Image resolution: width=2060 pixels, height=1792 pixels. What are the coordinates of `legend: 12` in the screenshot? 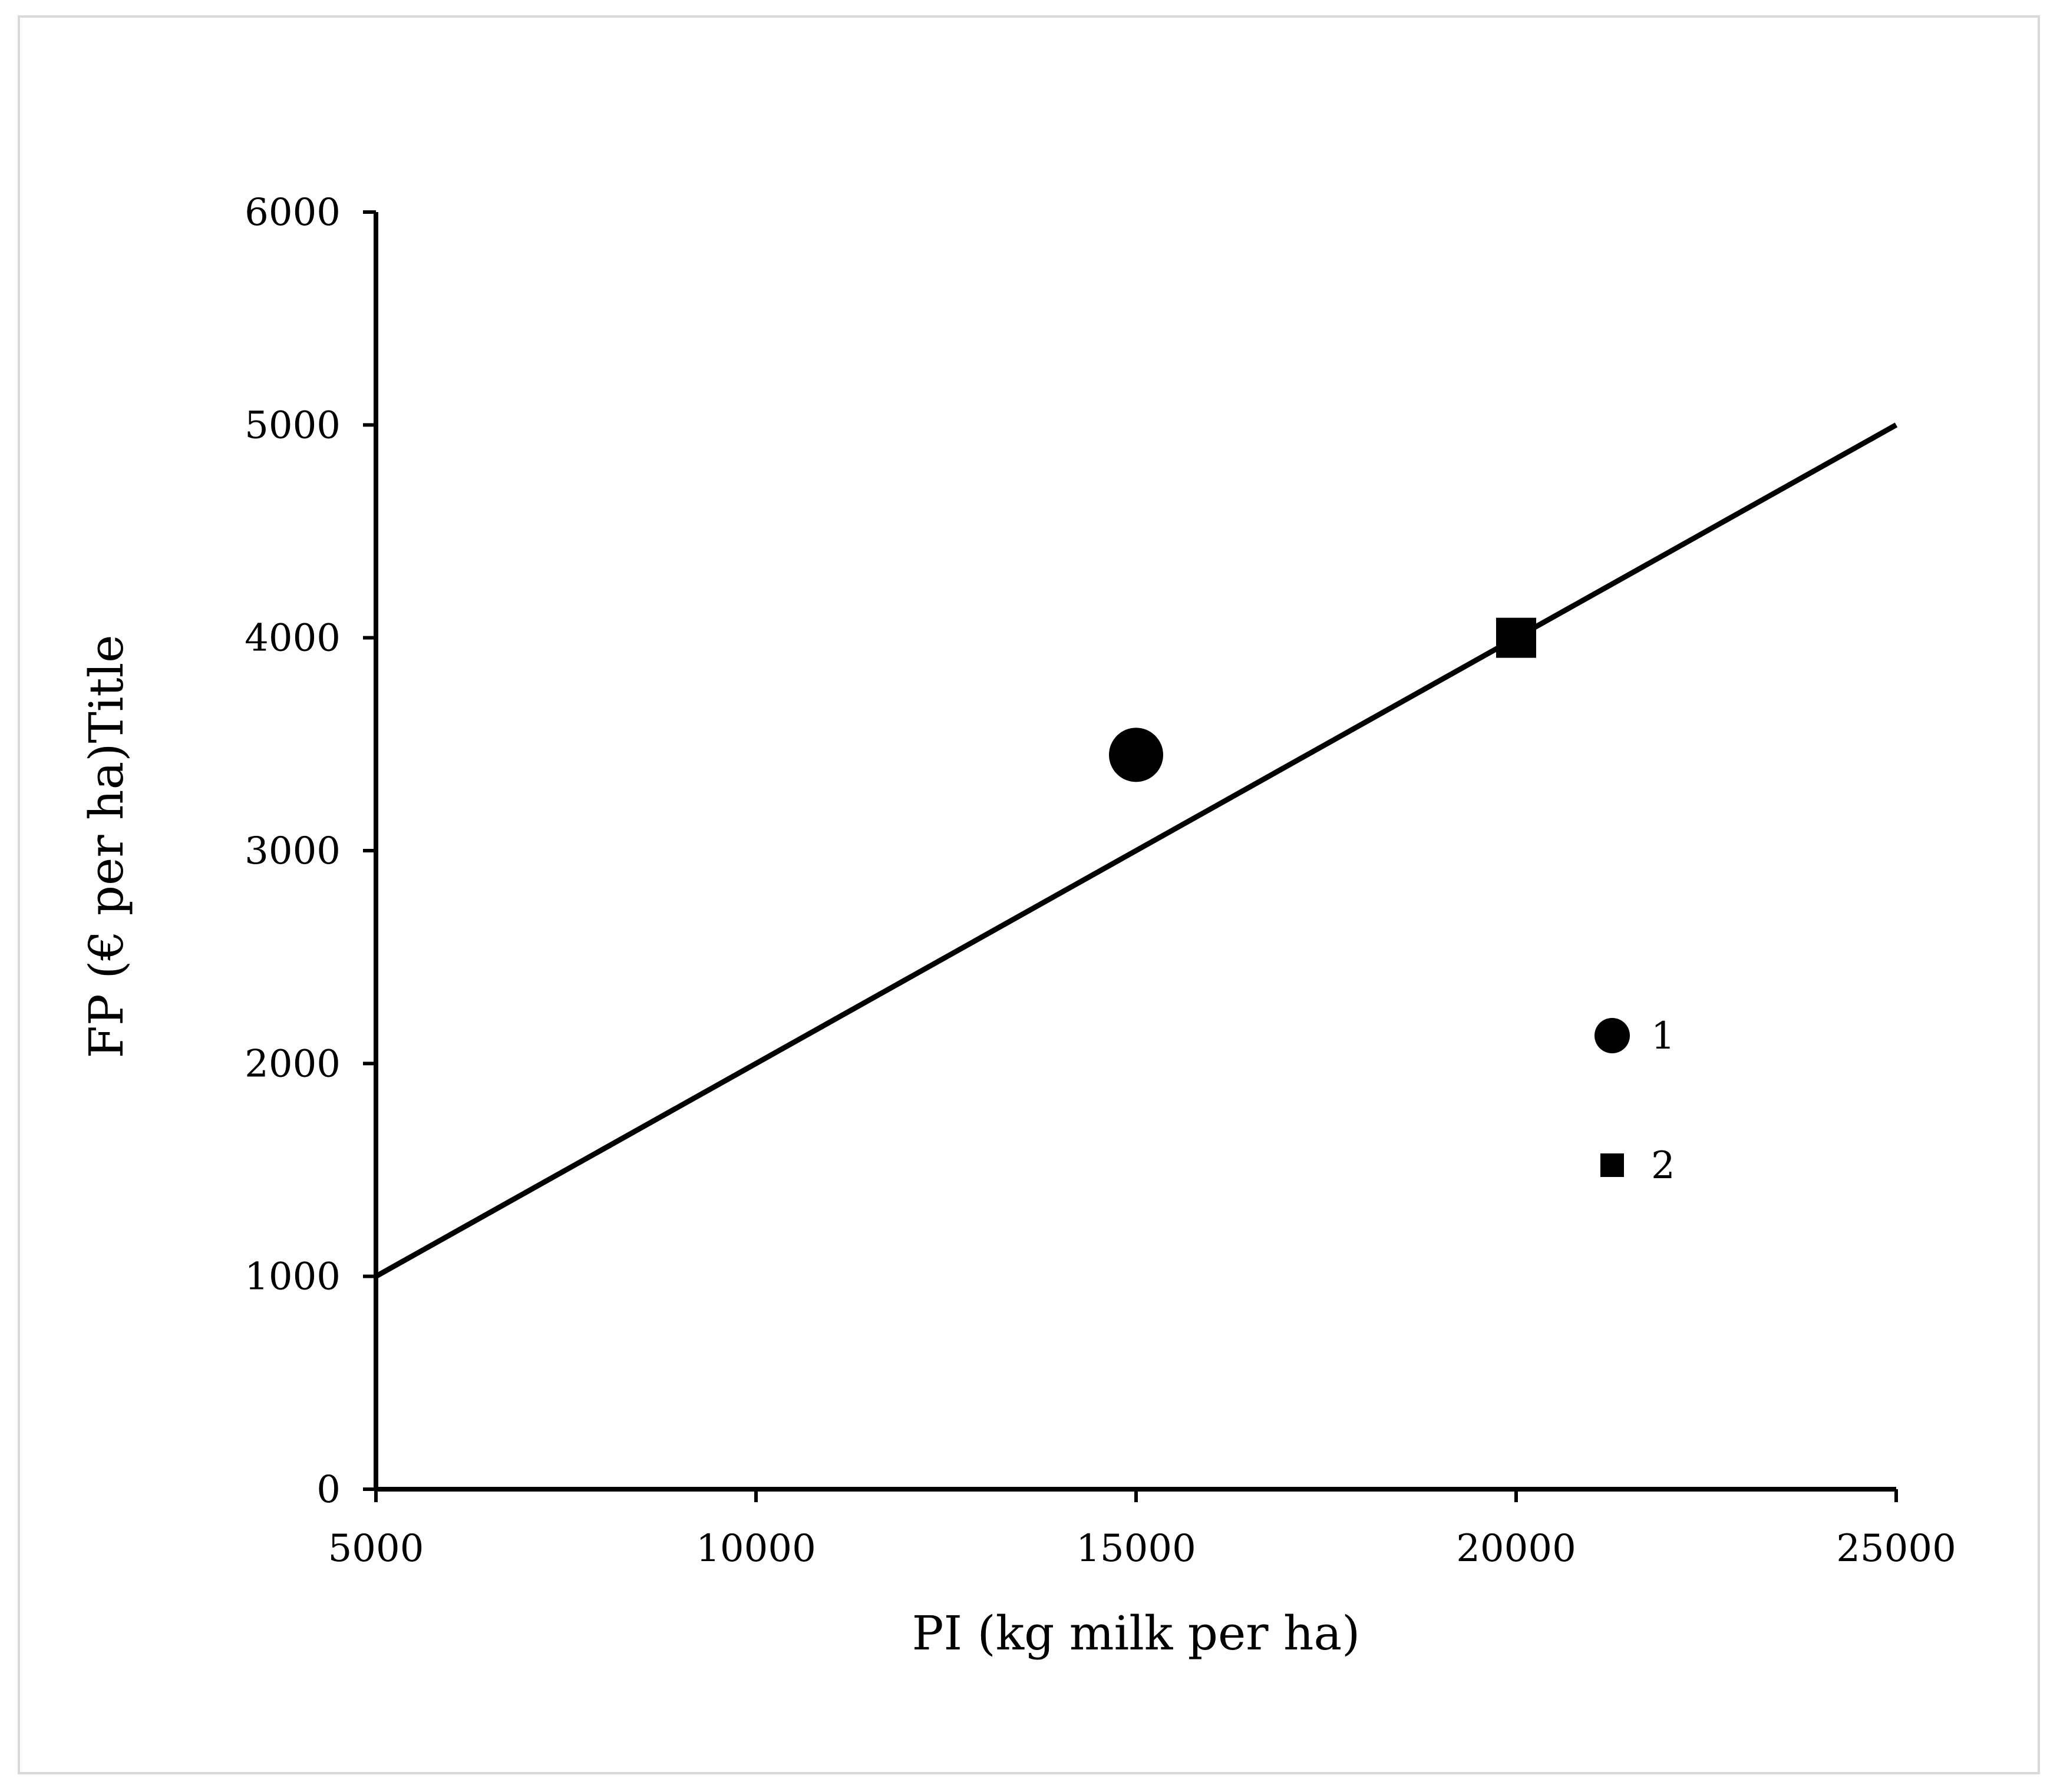 It's located at (1634, 1101).